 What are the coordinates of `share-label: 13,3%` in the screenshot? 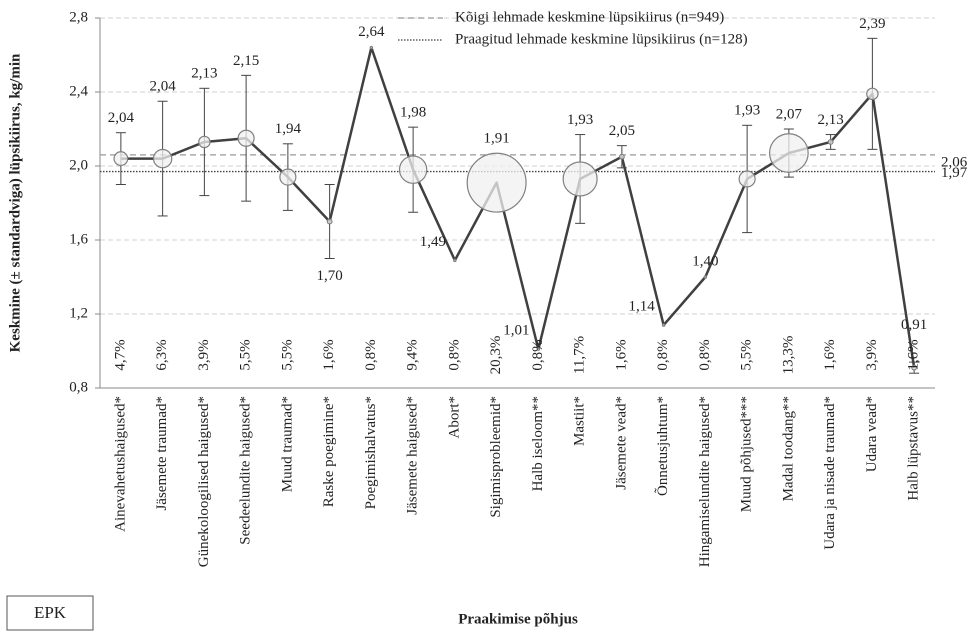 It's located at (788, 355).